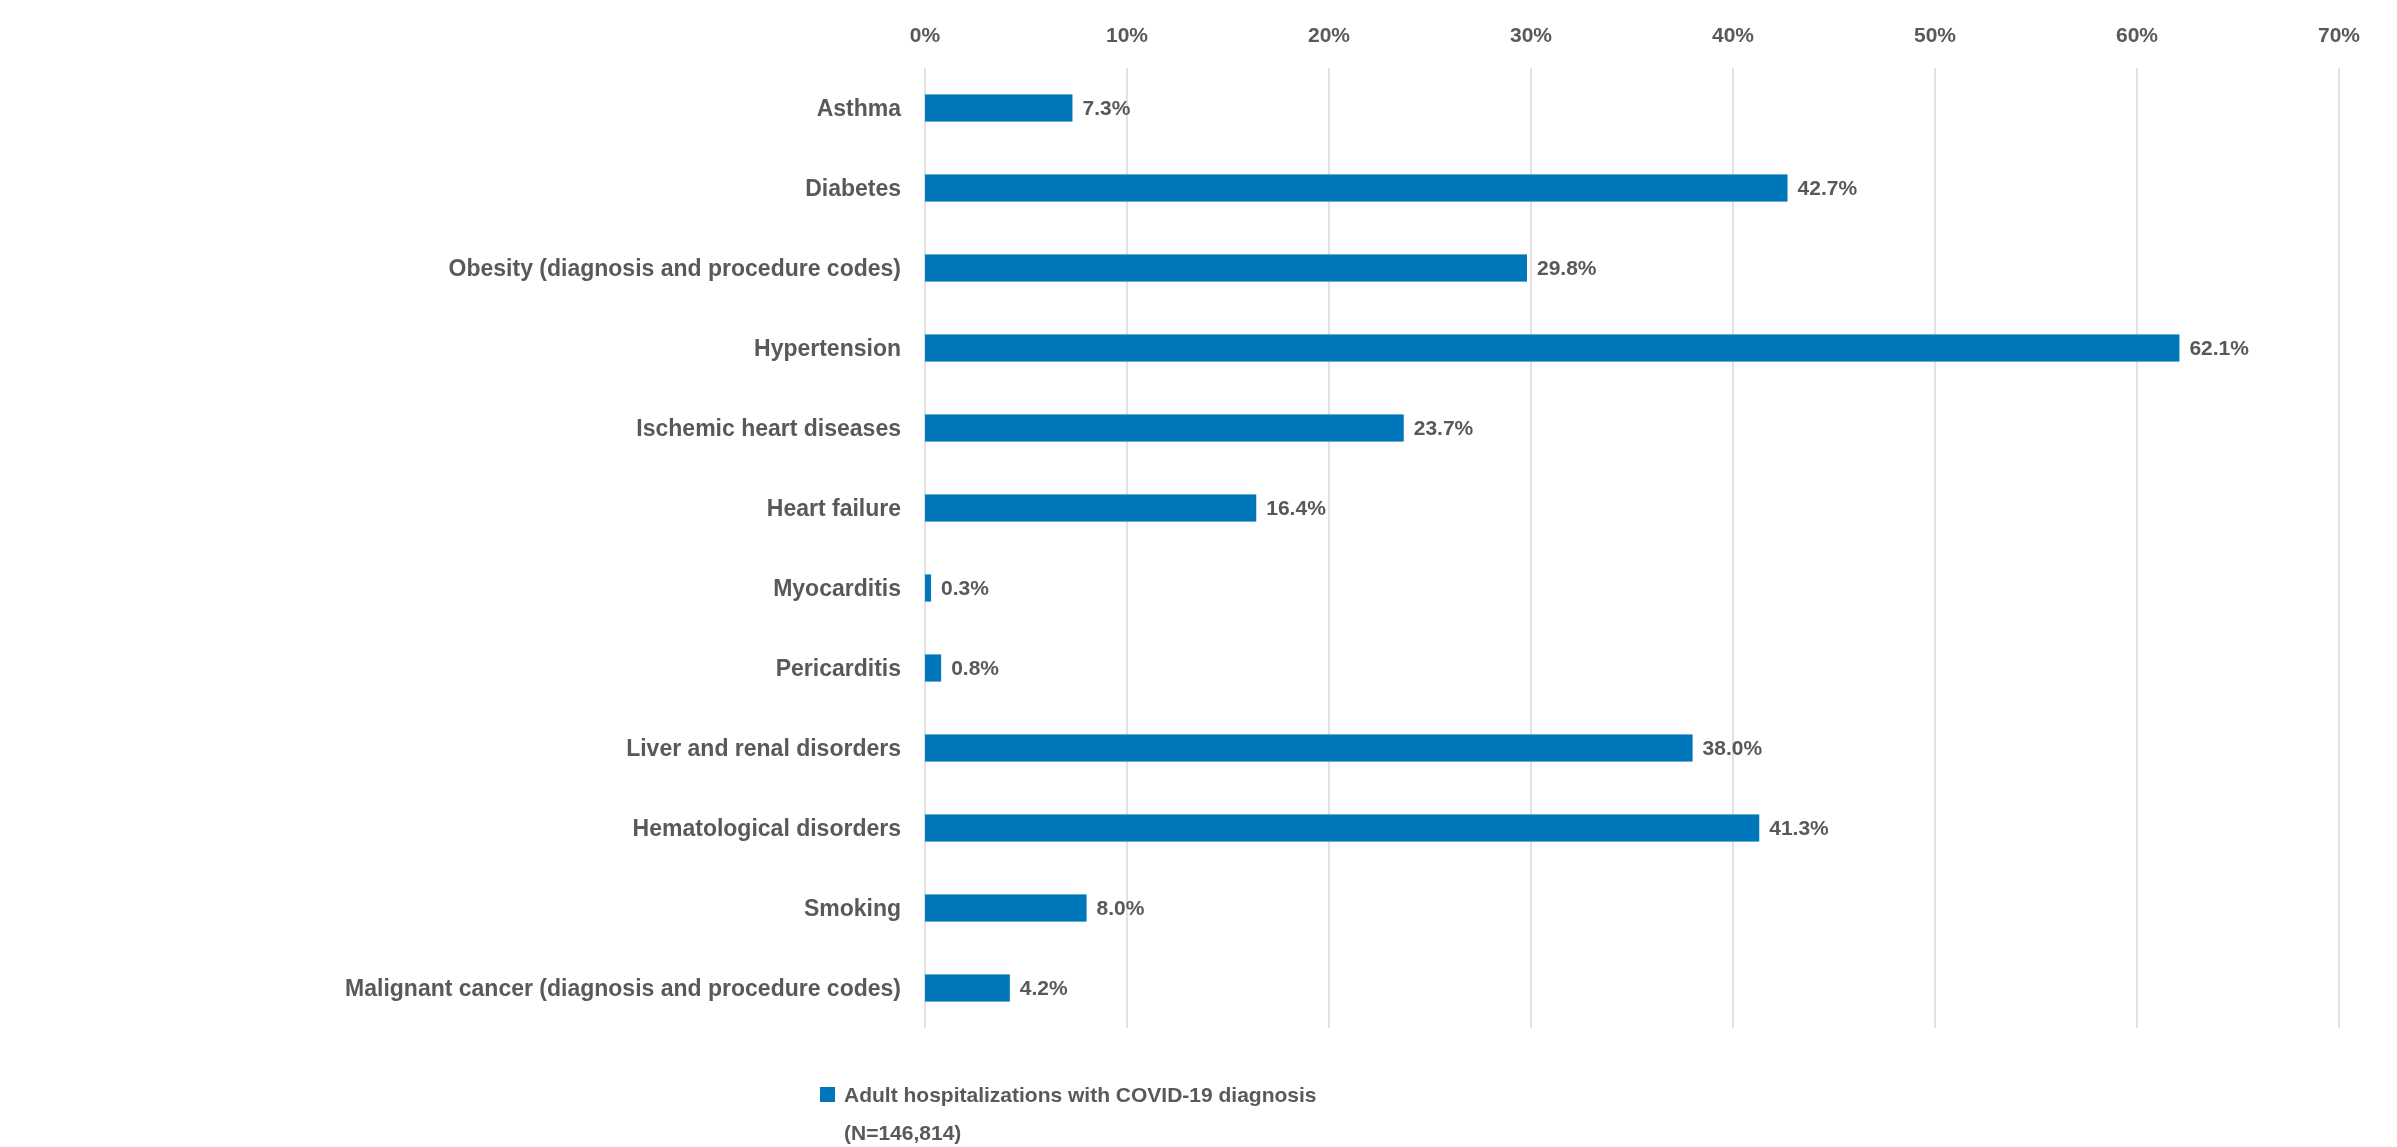 The height and width of the screenshot is (1147, 2397). Describe the element at coordinates (1733, 35) in the screenshot. I see `x-tick-label: 40%` at that location.